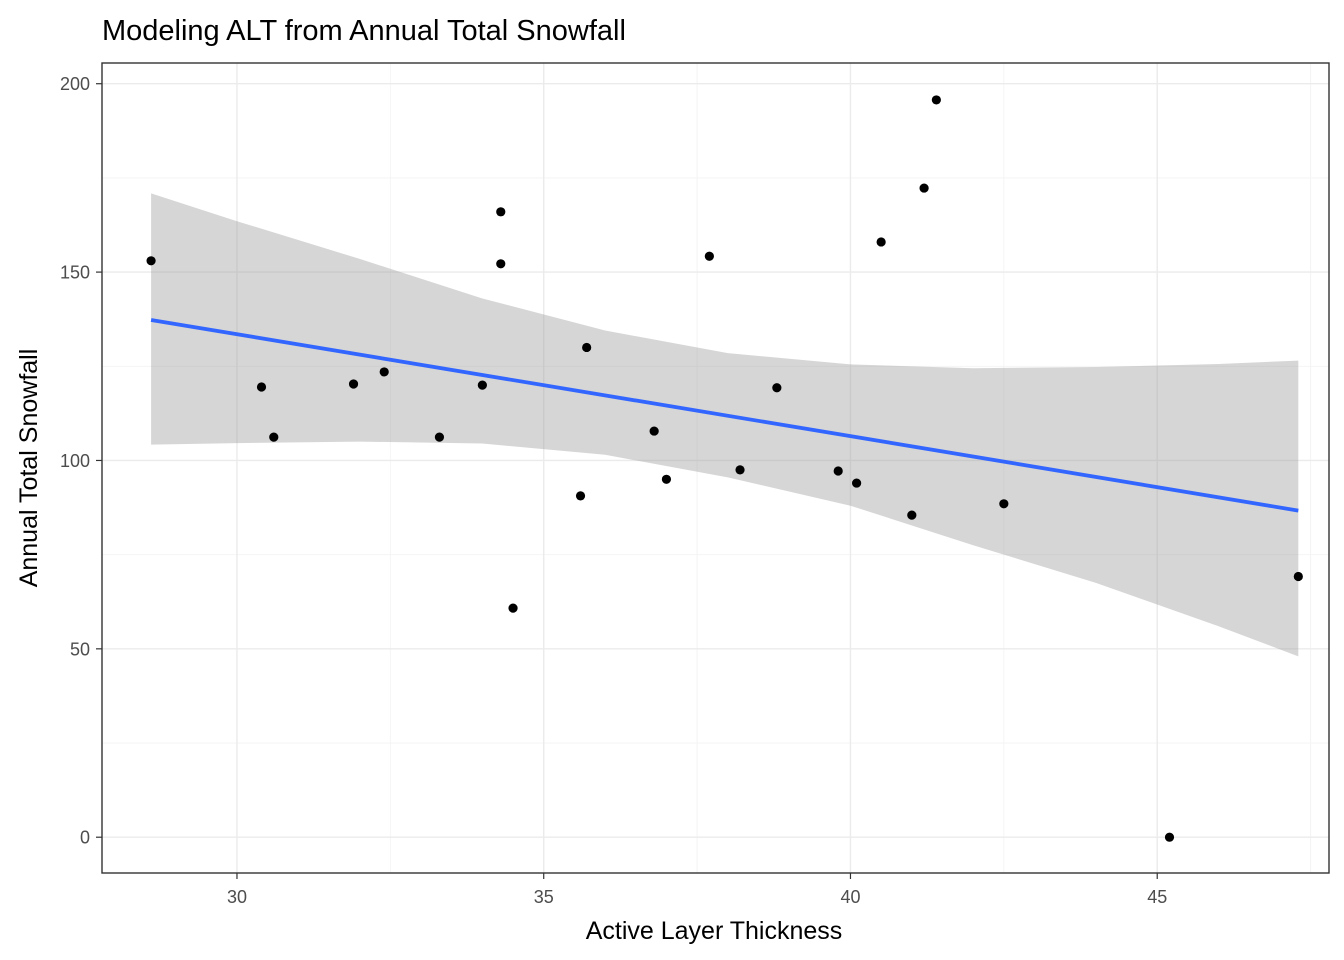  Describe the element at coordinates (237, 897) in the screenshot. I see `x-tick-label: 30` at that location.